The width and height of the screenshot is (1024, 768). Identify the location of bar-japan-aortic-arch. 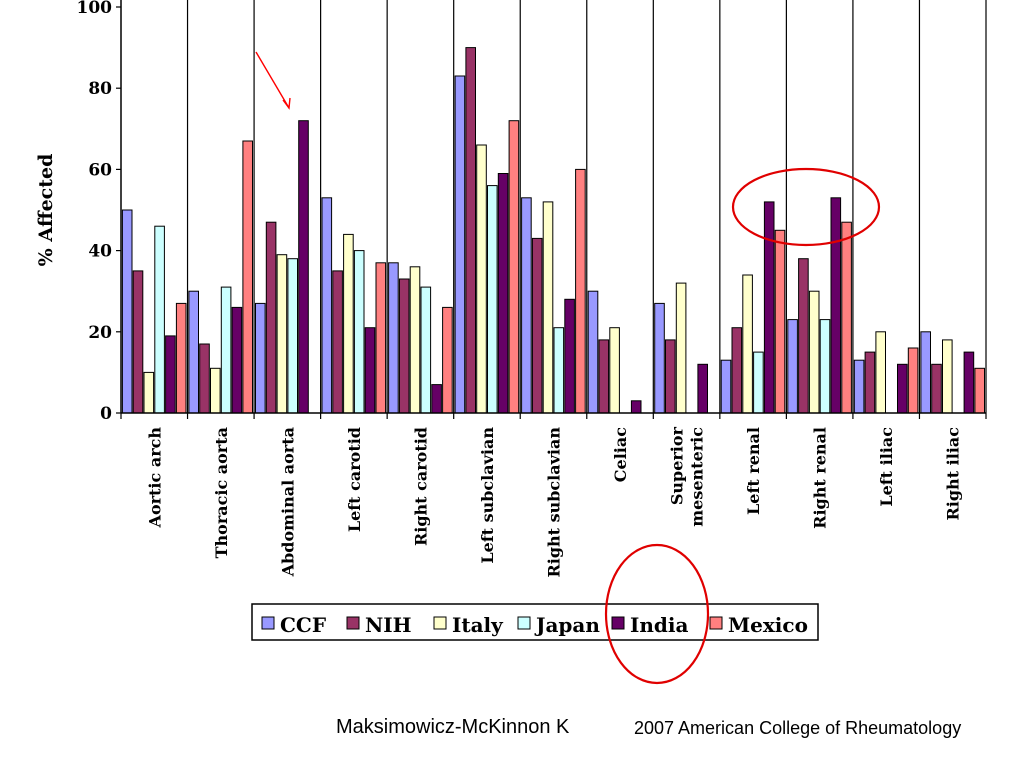
(159, 319).